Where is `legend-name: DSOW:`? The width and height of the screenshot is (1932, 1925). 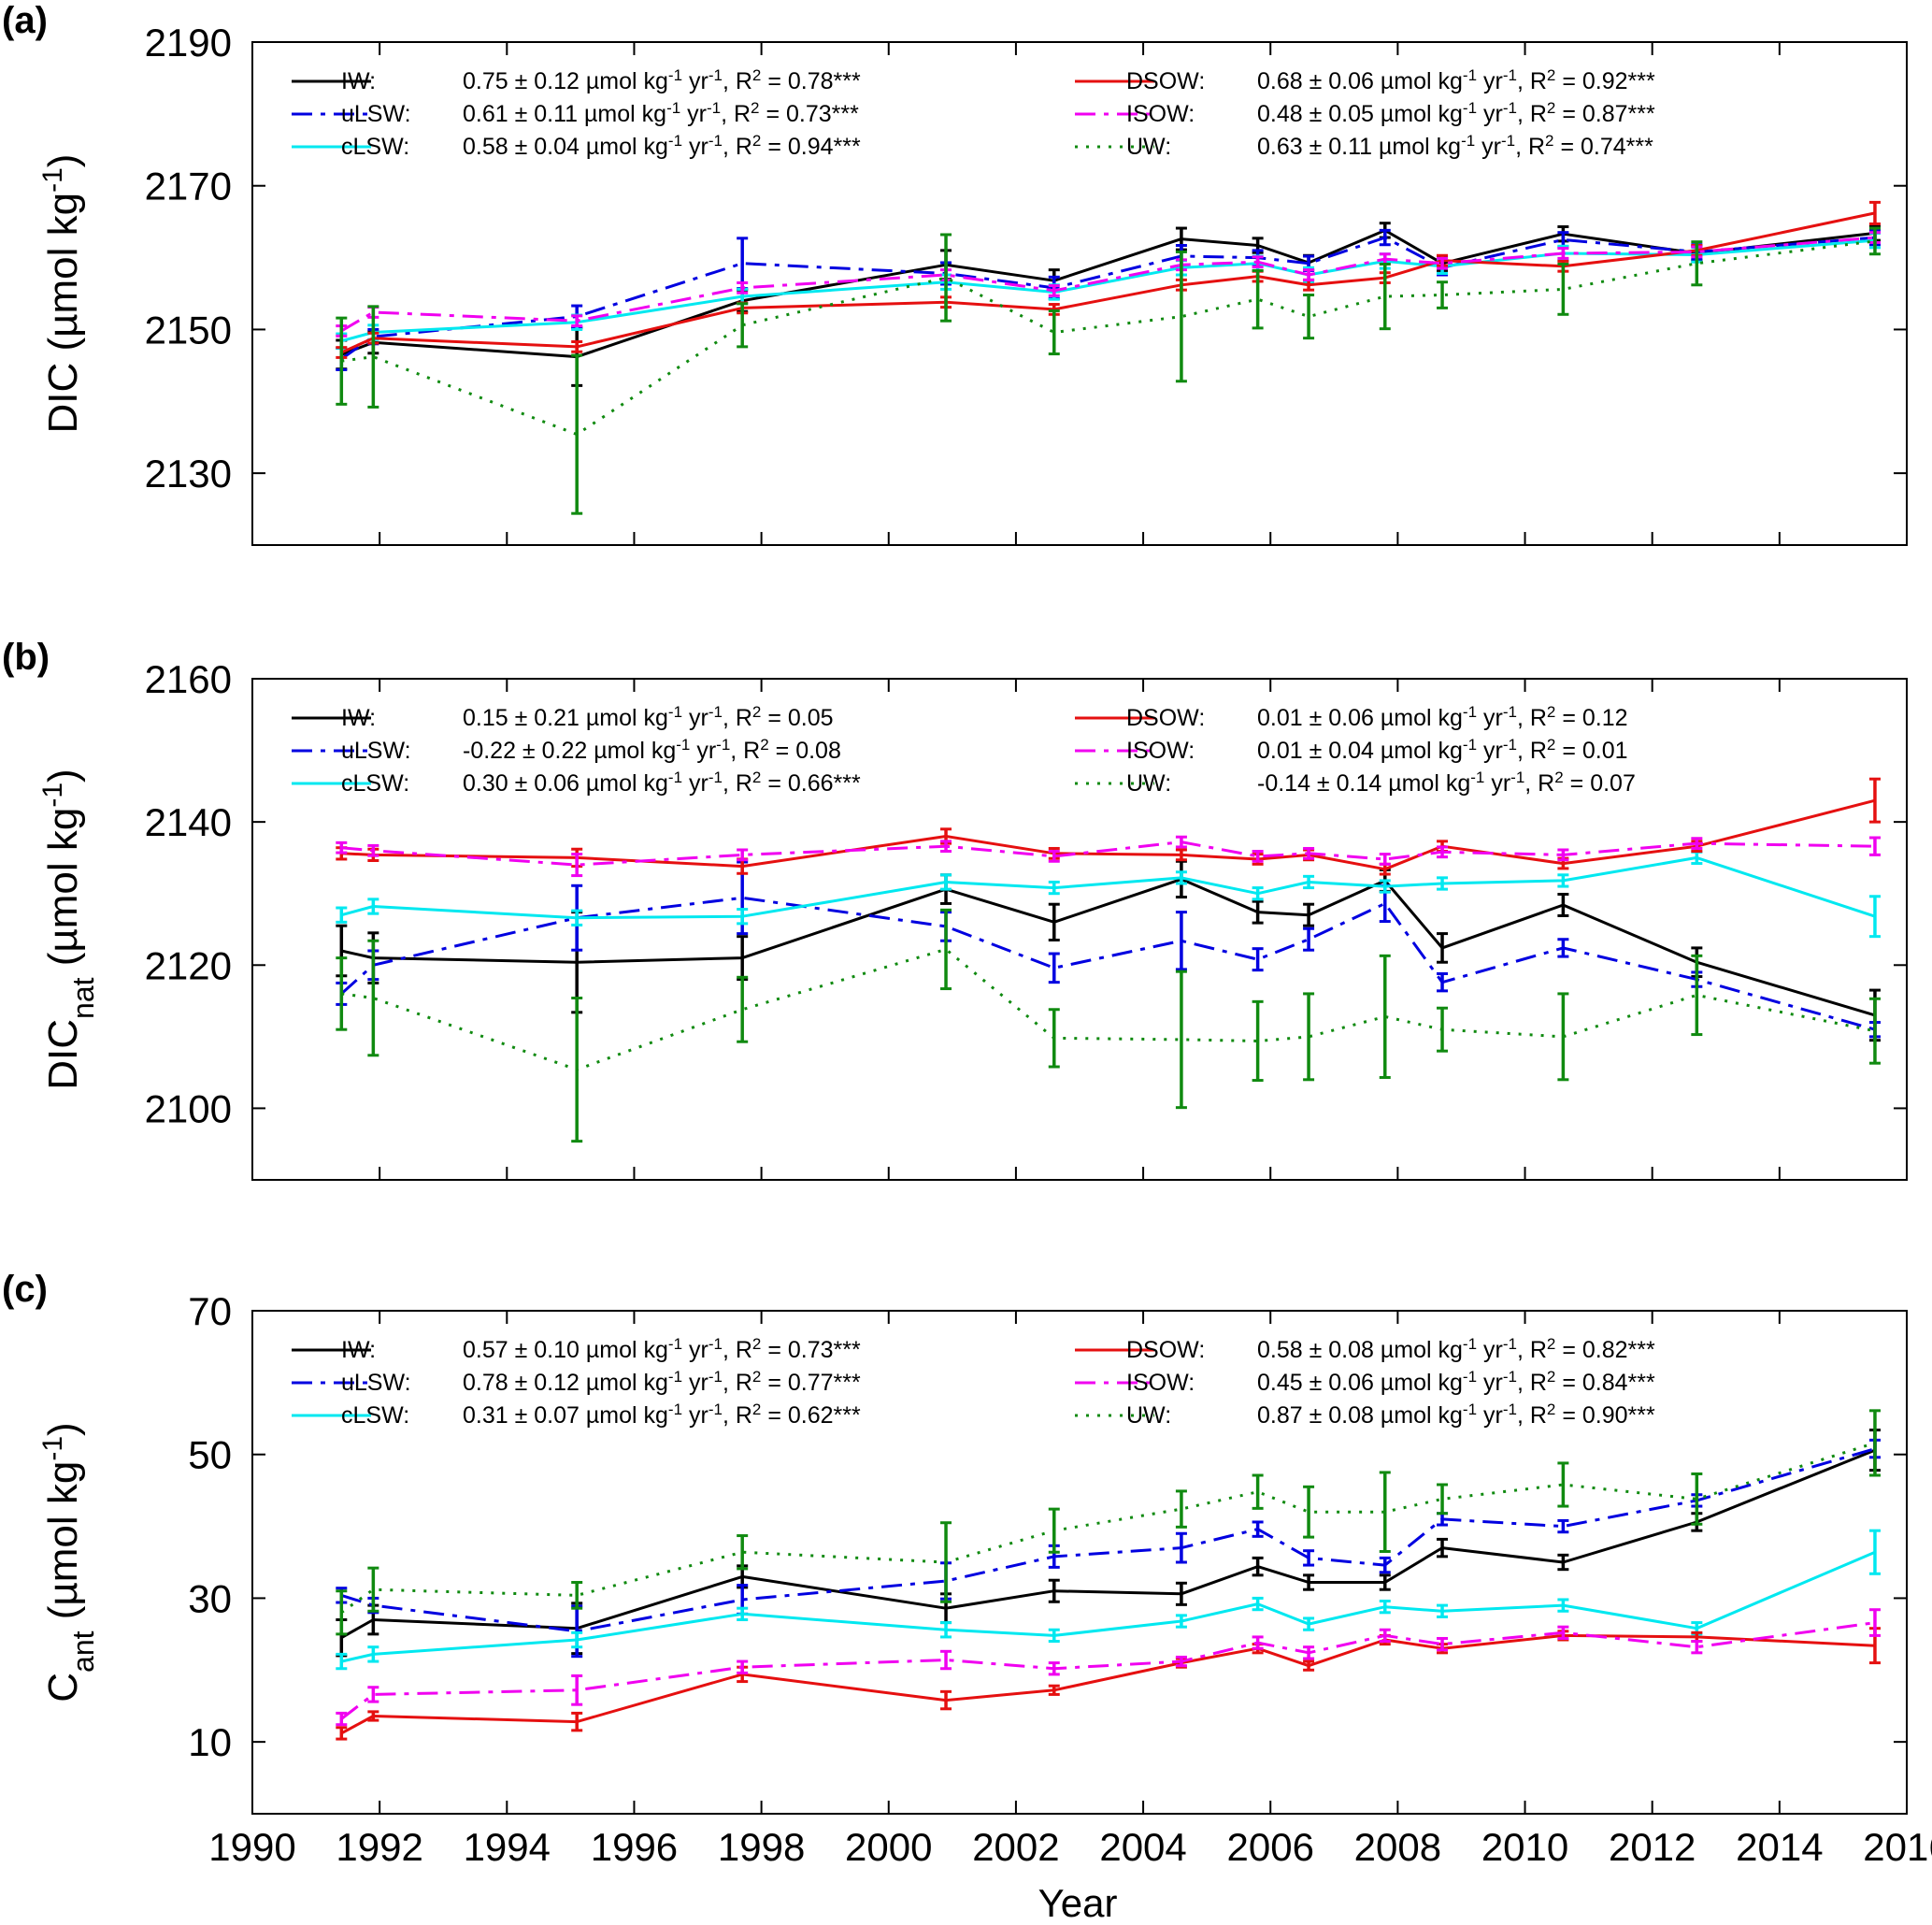
legend-name: DSOW: is located at coordinates (1165, 718).